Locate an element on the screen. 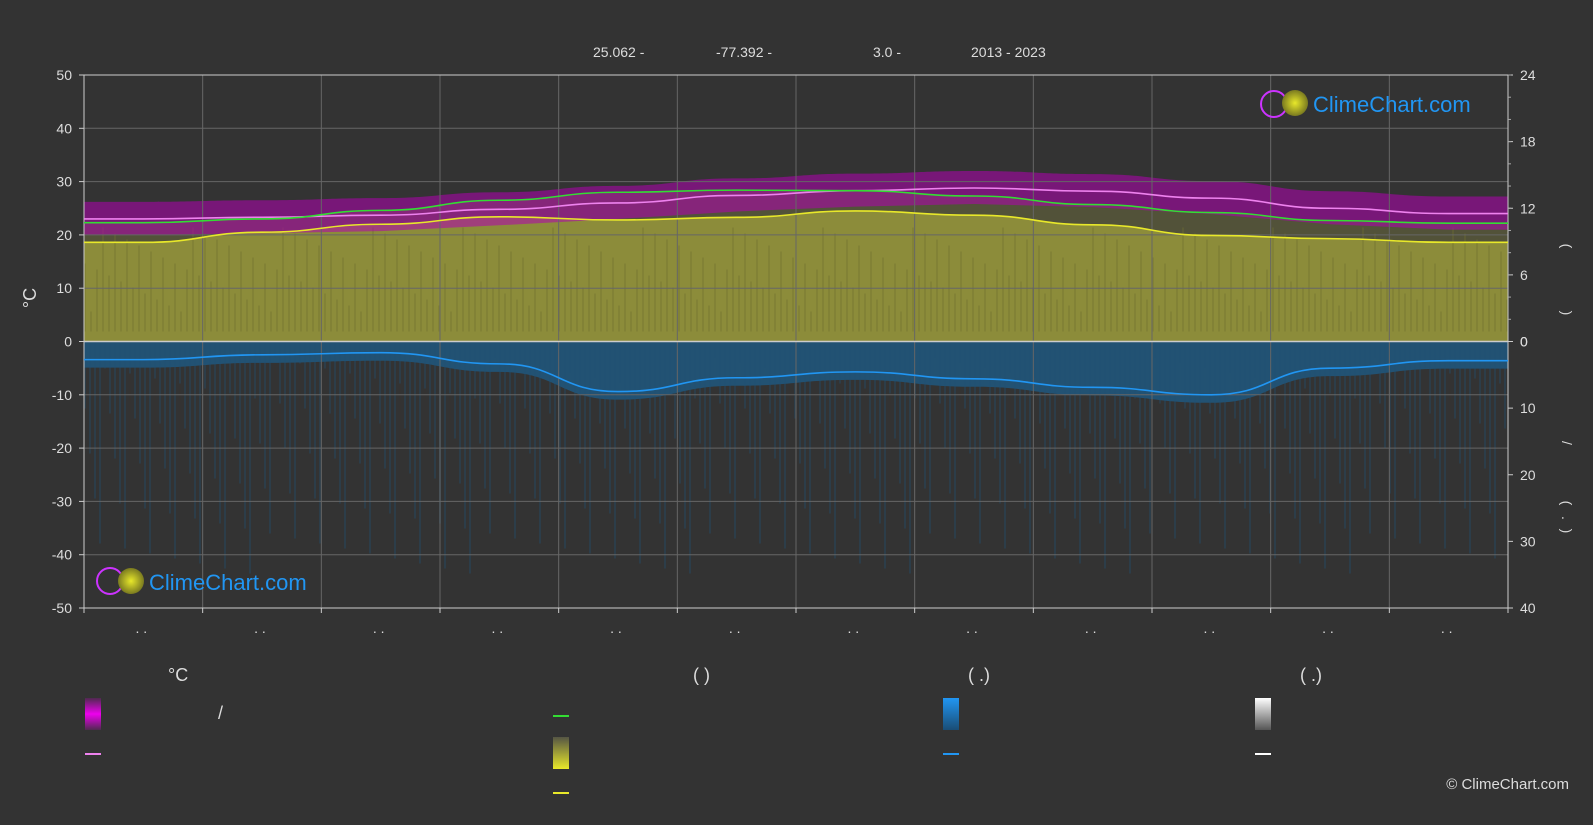 The image size is (1593, 825). right-bottom-tick-label: 20 is located at coordinates (1528, 475).